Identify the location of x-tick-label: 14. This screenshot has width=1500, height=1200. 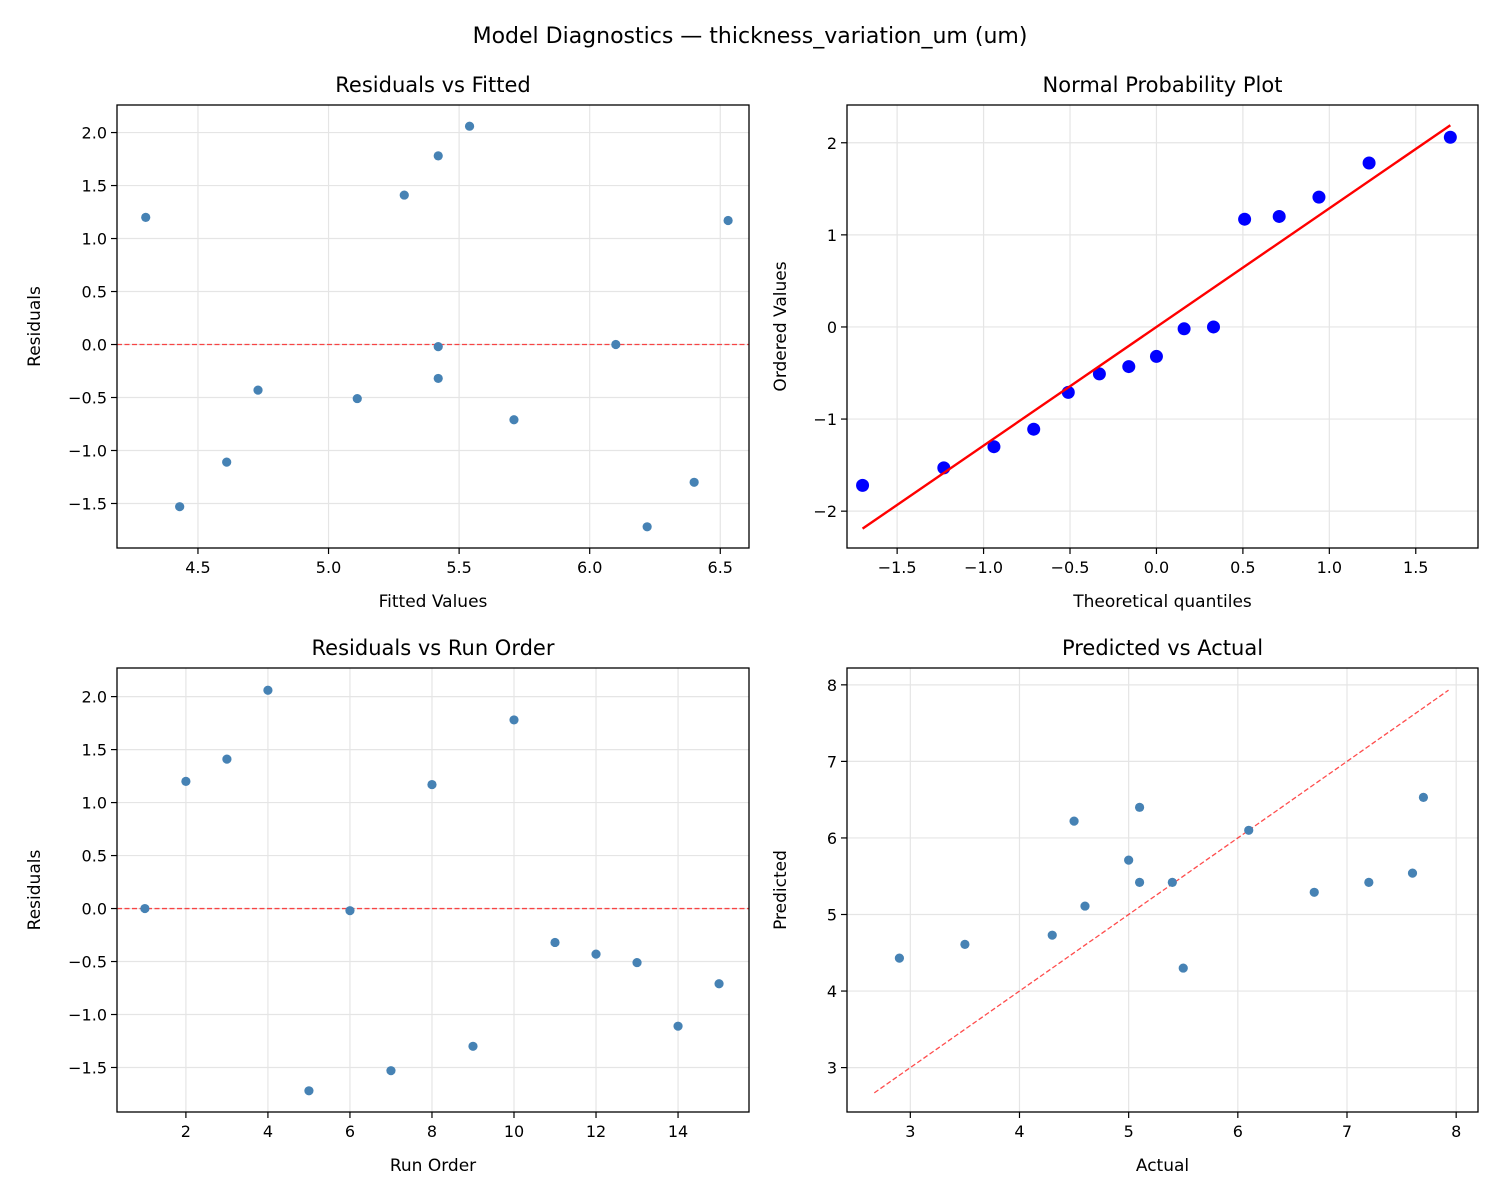
(678, 1131).